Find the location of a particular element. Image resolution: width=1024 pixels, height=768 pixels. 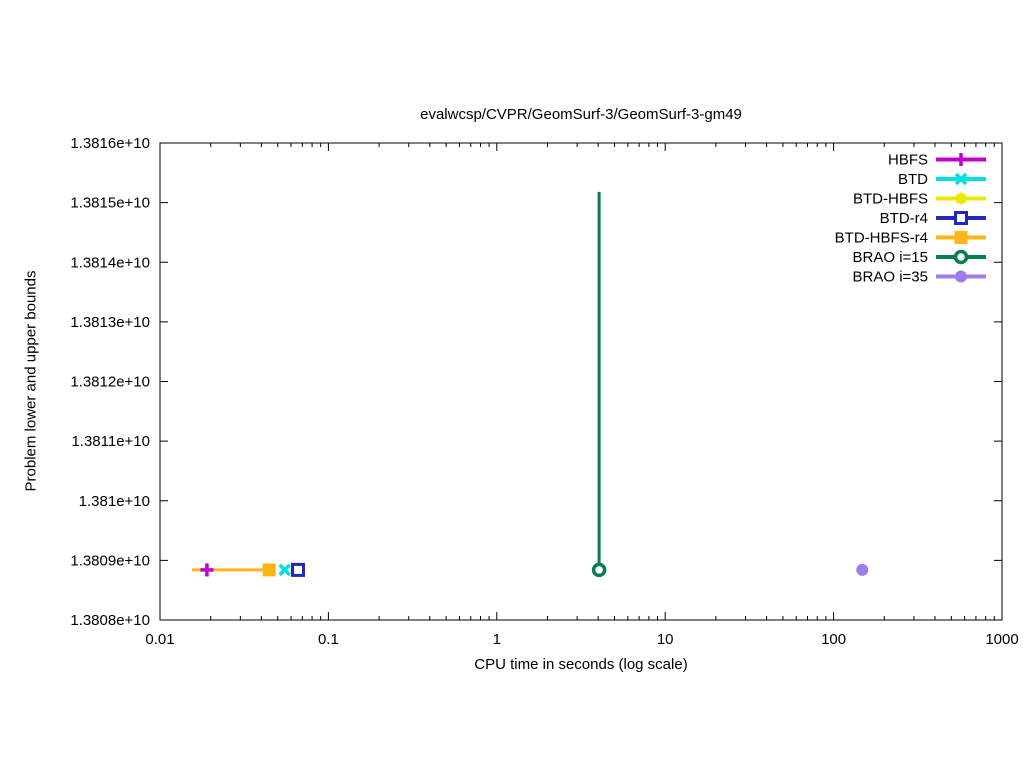

x-tick-label: 100 is located at coordinates (833, 639).